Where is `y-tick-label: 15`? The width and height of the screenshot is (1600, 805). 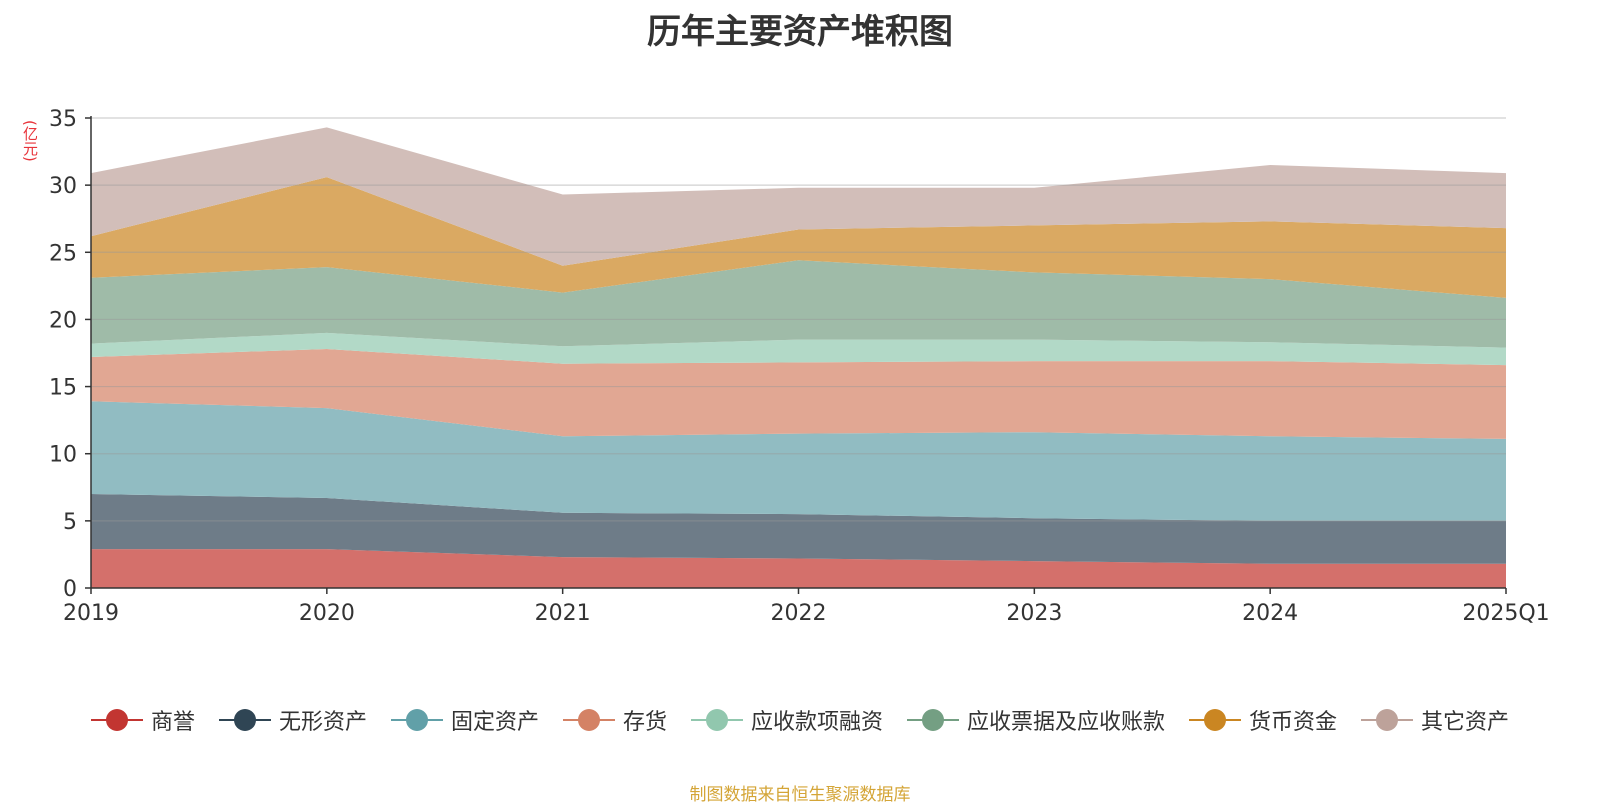
y-tick-label: 15 is located at coordinates (63, 388).